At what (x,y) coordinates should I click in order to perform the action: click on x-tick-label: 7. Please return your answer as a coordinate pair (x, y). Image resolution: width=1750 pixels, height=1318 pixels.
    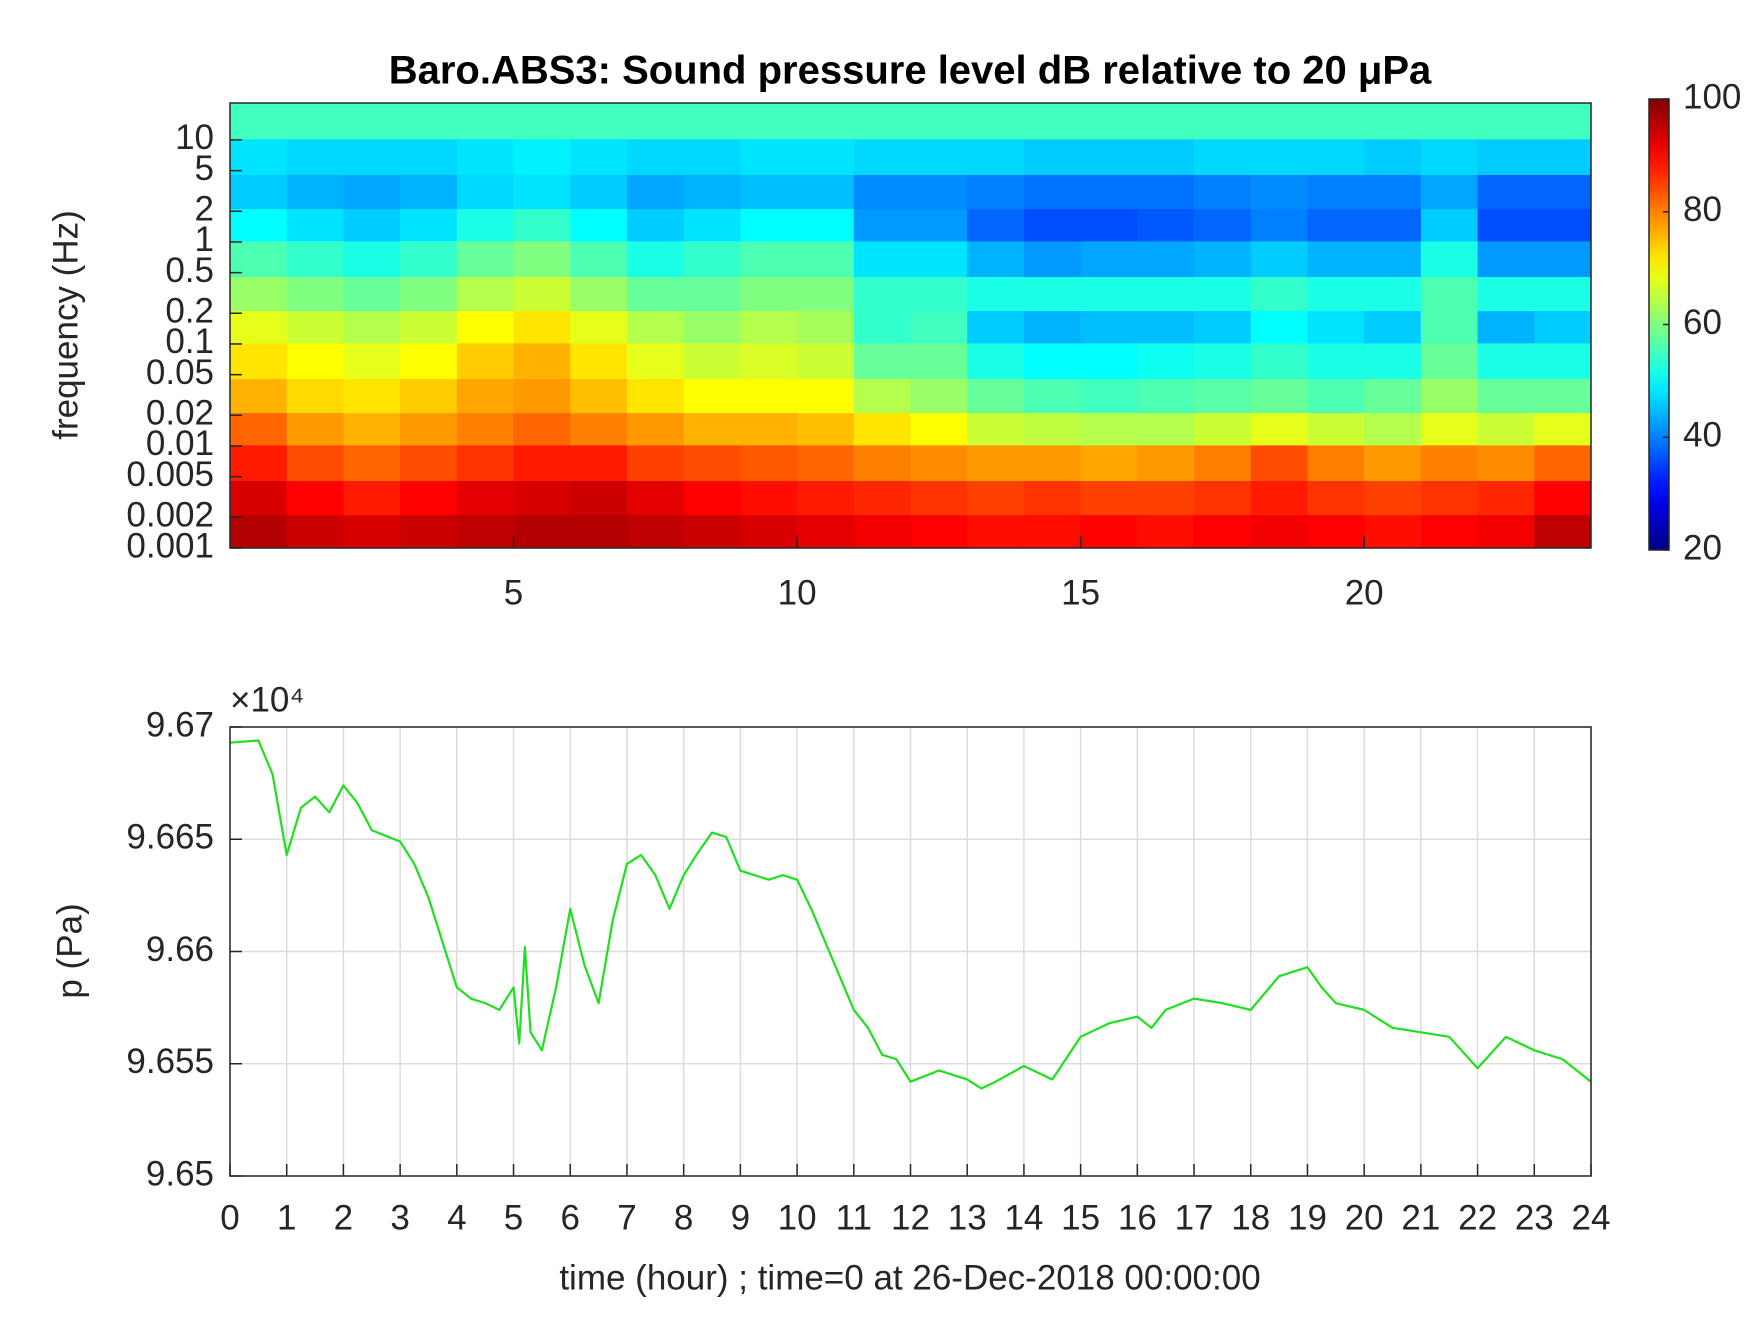
    Looking at the image, I should click on (626, 1217).